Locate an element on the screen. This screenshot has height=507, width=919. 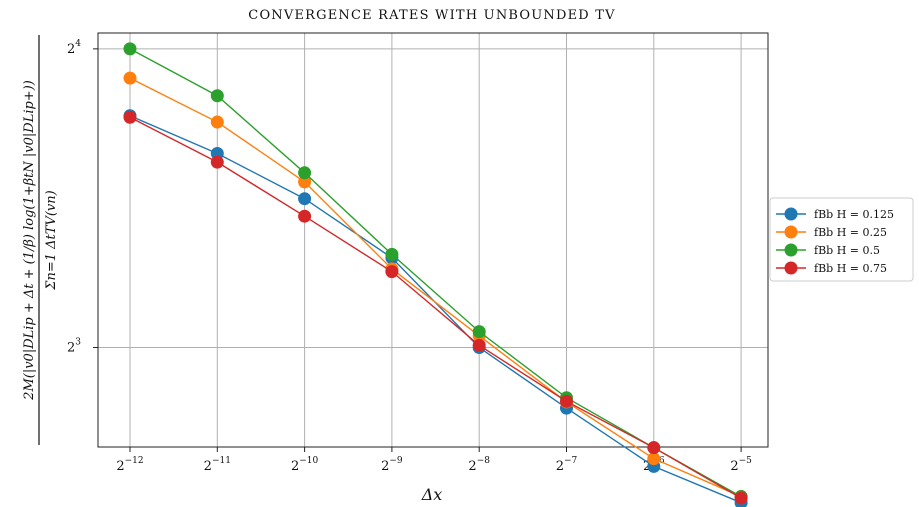
x-tick-label: 2−12 is located at coordinates (129, 465).